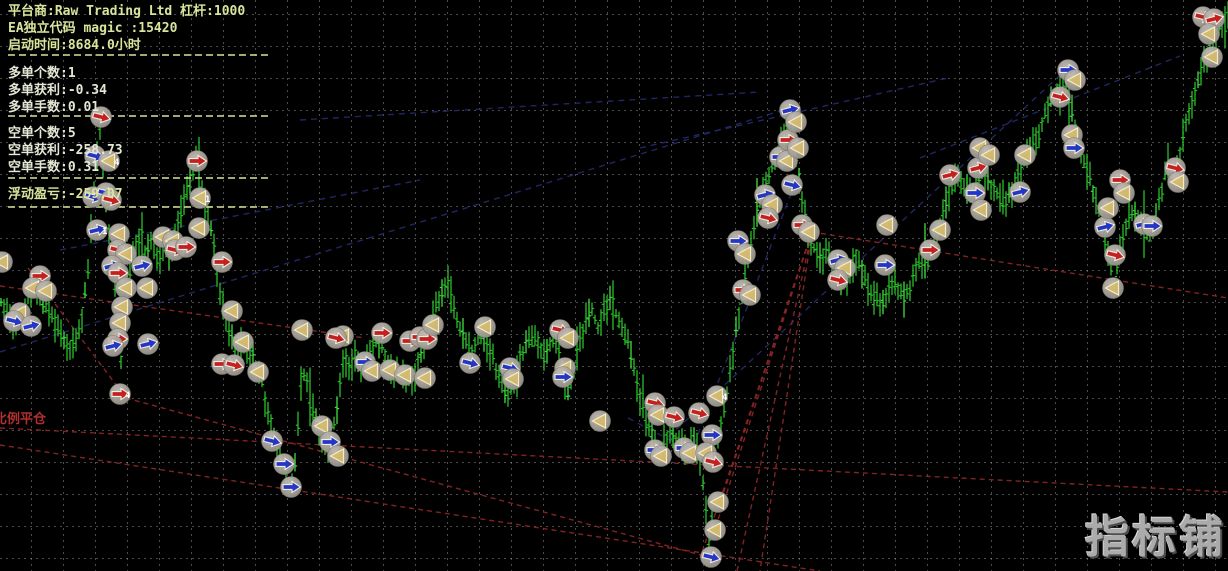  What do you see at coordinates (23, 419) in the screenshot?
I see `scale-close-label: 比例平仓` at bounding box center [23, 419].